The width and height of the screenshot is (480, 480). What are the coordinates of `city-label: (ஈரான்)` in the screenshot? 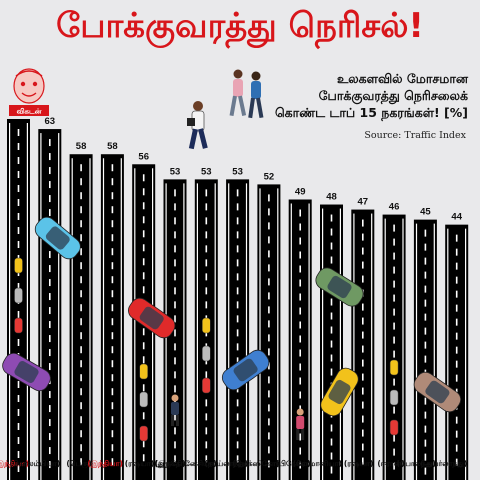 It's located at (390, 463).